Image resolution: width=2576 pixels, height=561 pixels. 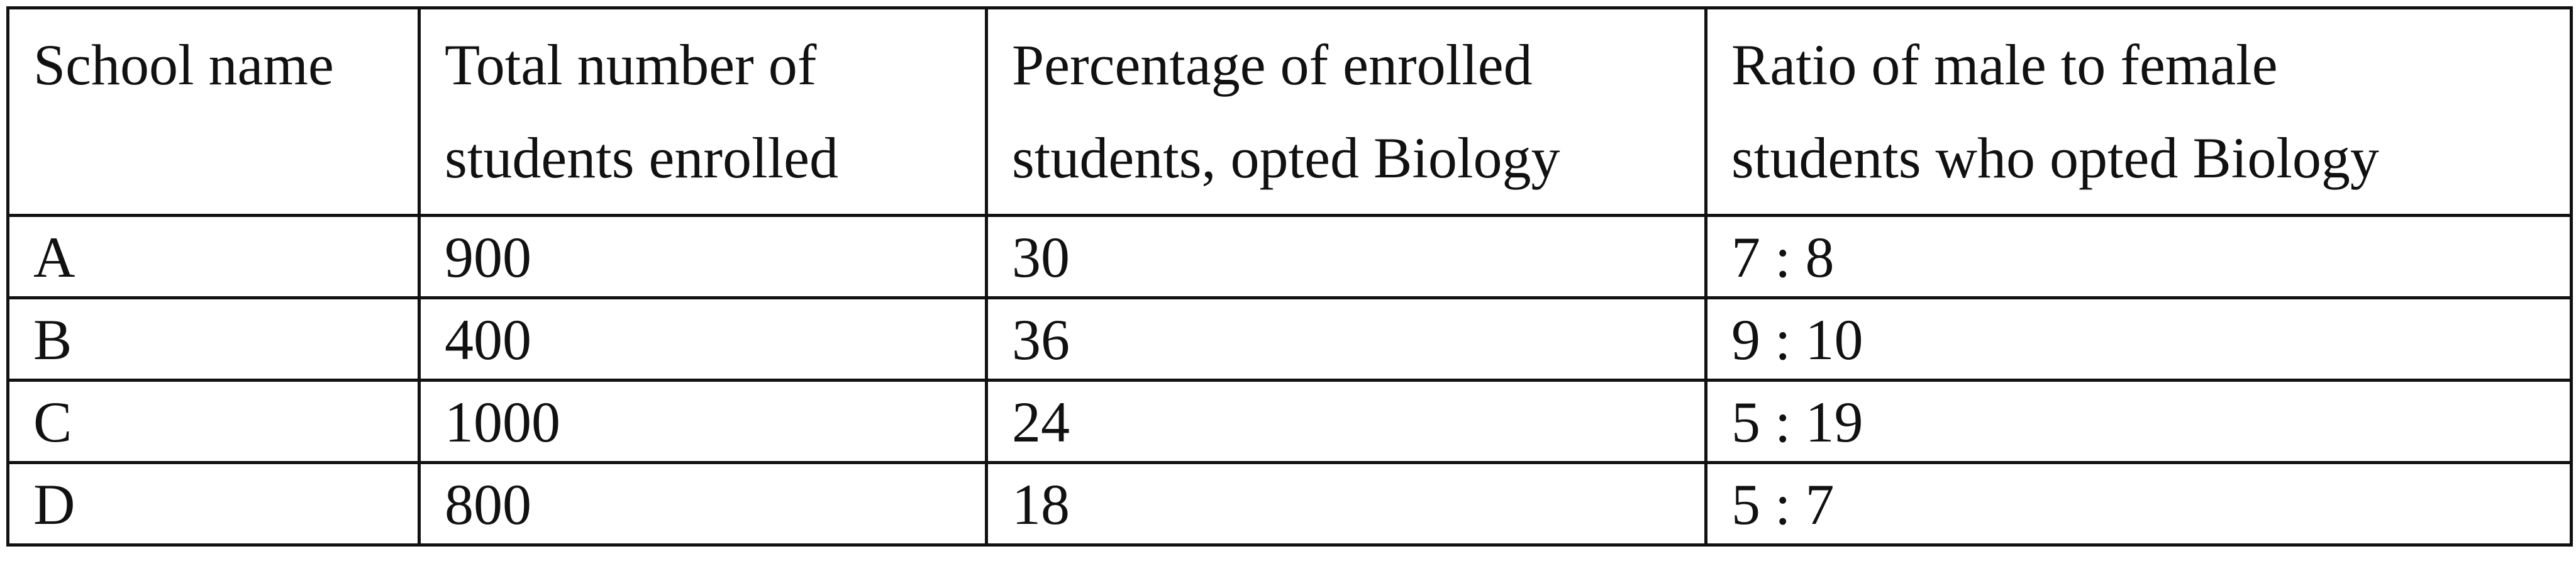 What do you see at coordinates (2138, 339) in the screenshot?
I see `cell-ratio-male-female: 9 : 10` at bounding box center [2138, 339].